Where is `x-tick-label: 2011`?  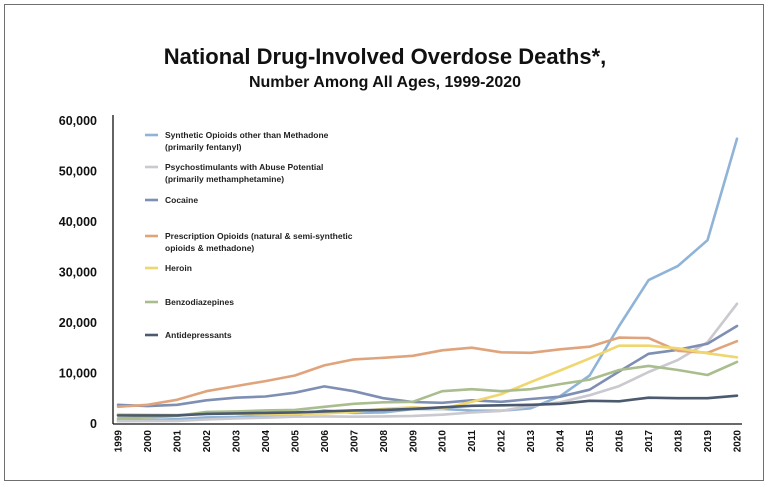
x-tick-label: 2011 is located at coordinates (472, 441).